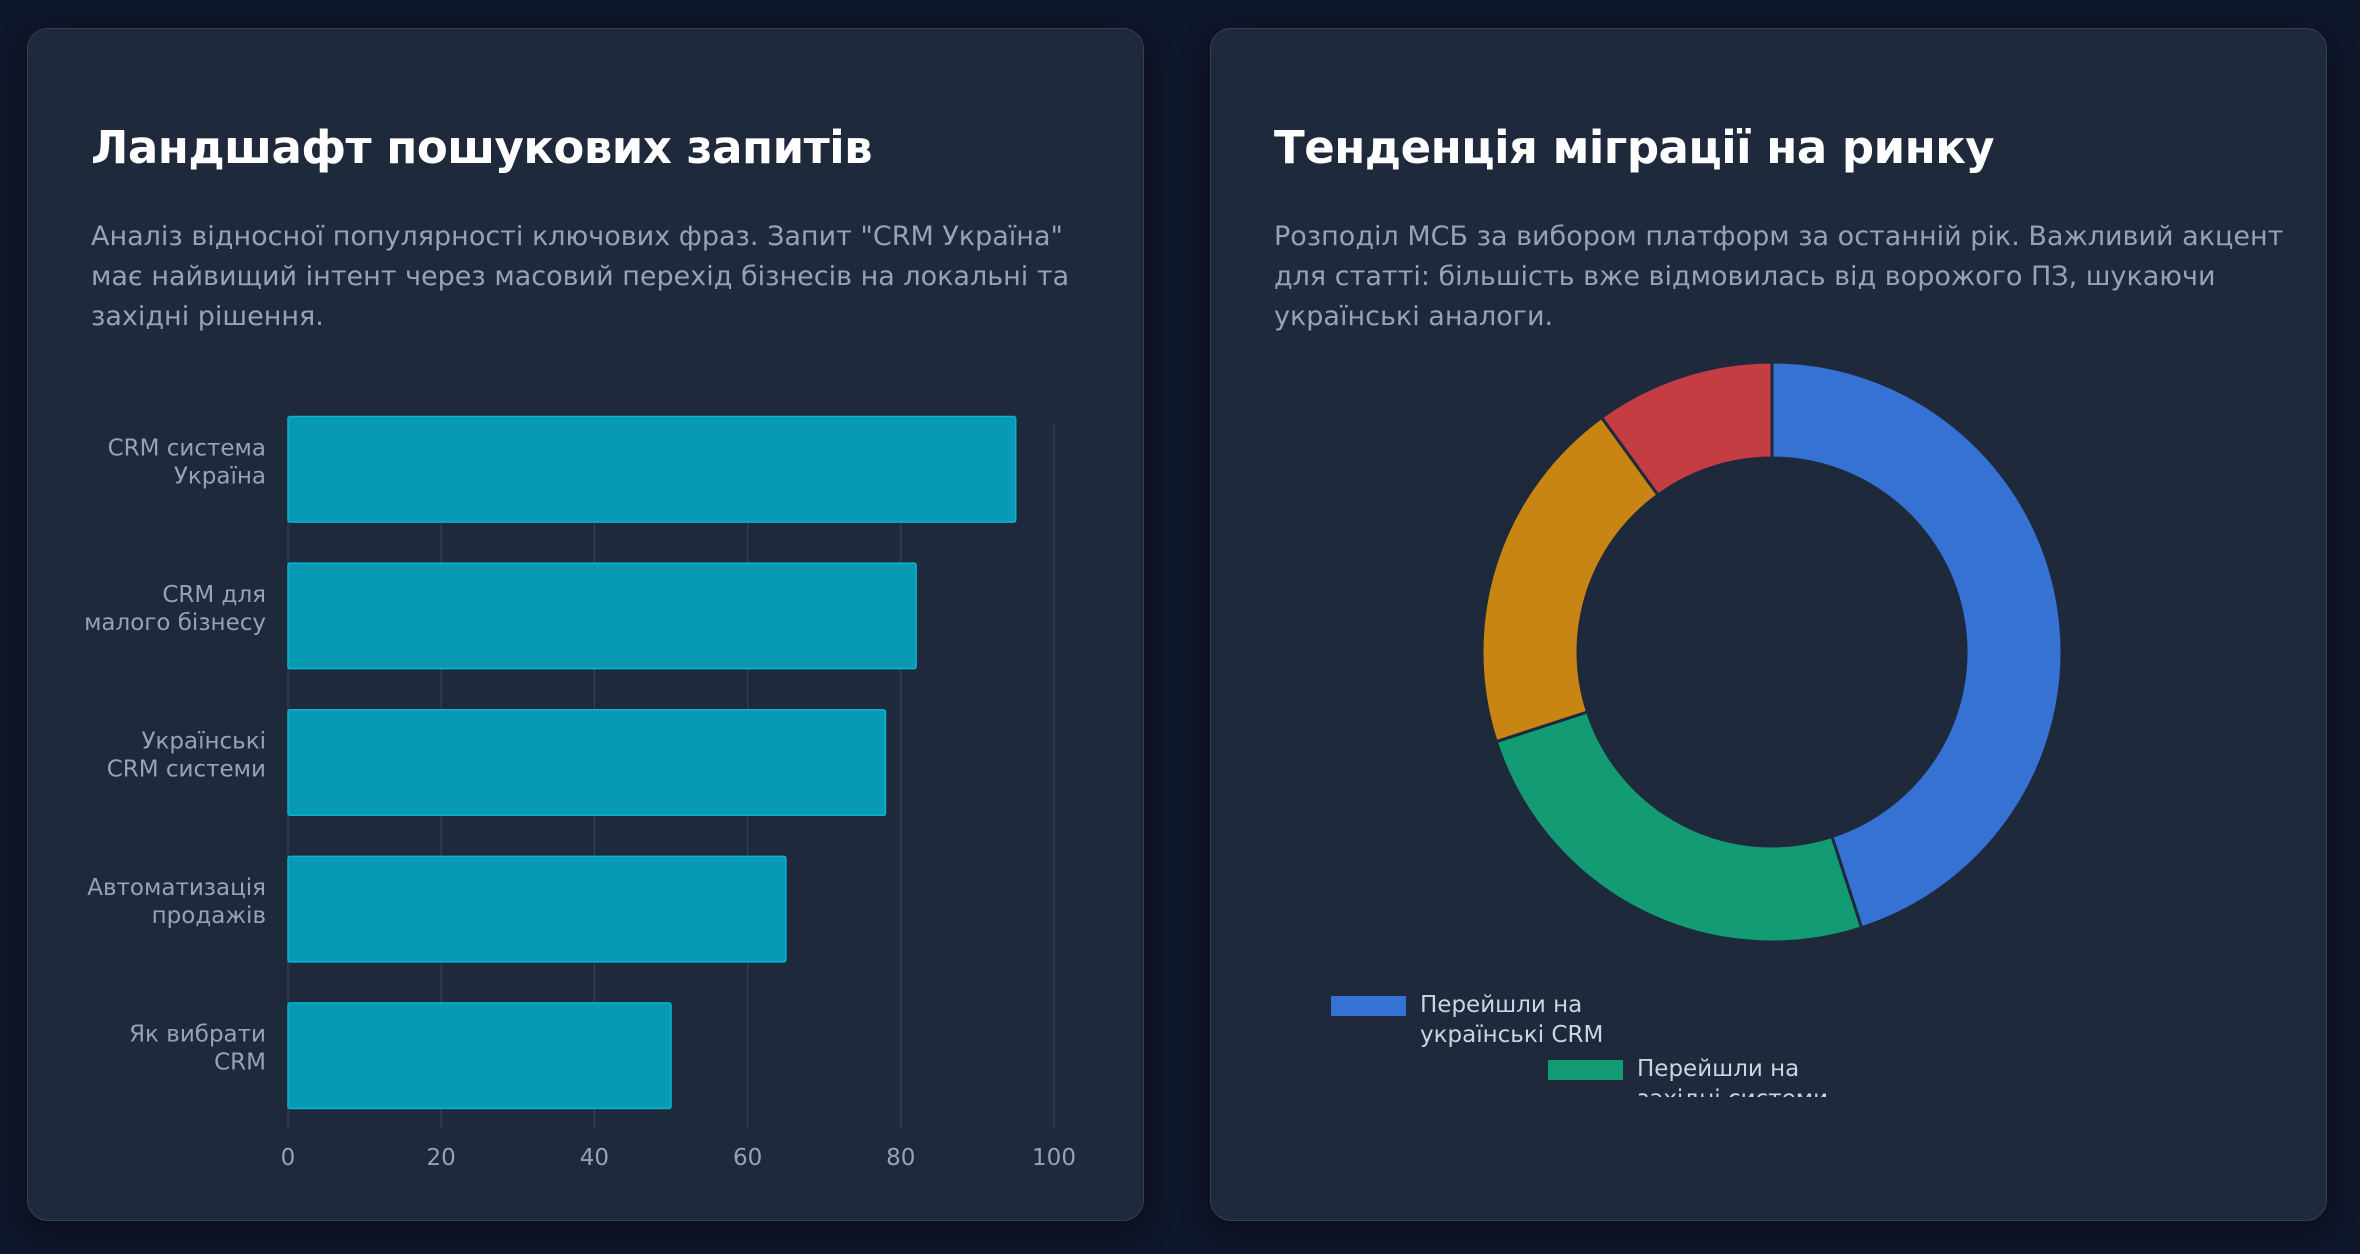  Describe the element at coordinates (900, 1158) in the screenshot. I see `x-tick-label: 80` at that location.